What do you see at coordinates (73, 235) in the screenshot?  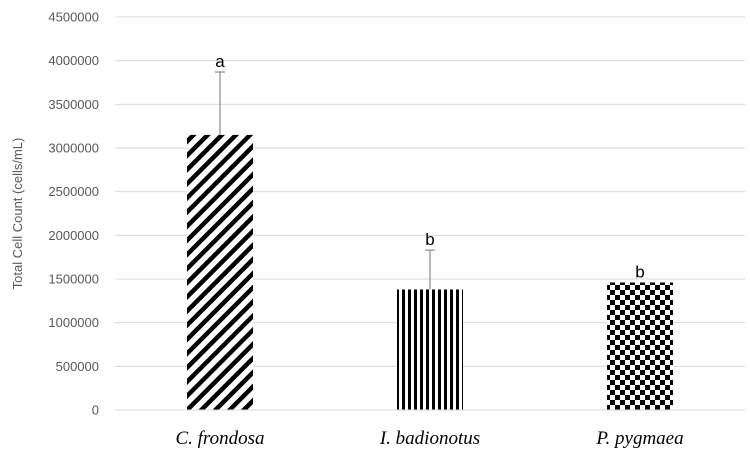 I see `y-tick-label: 2000000` at bounding box center [73, 235].